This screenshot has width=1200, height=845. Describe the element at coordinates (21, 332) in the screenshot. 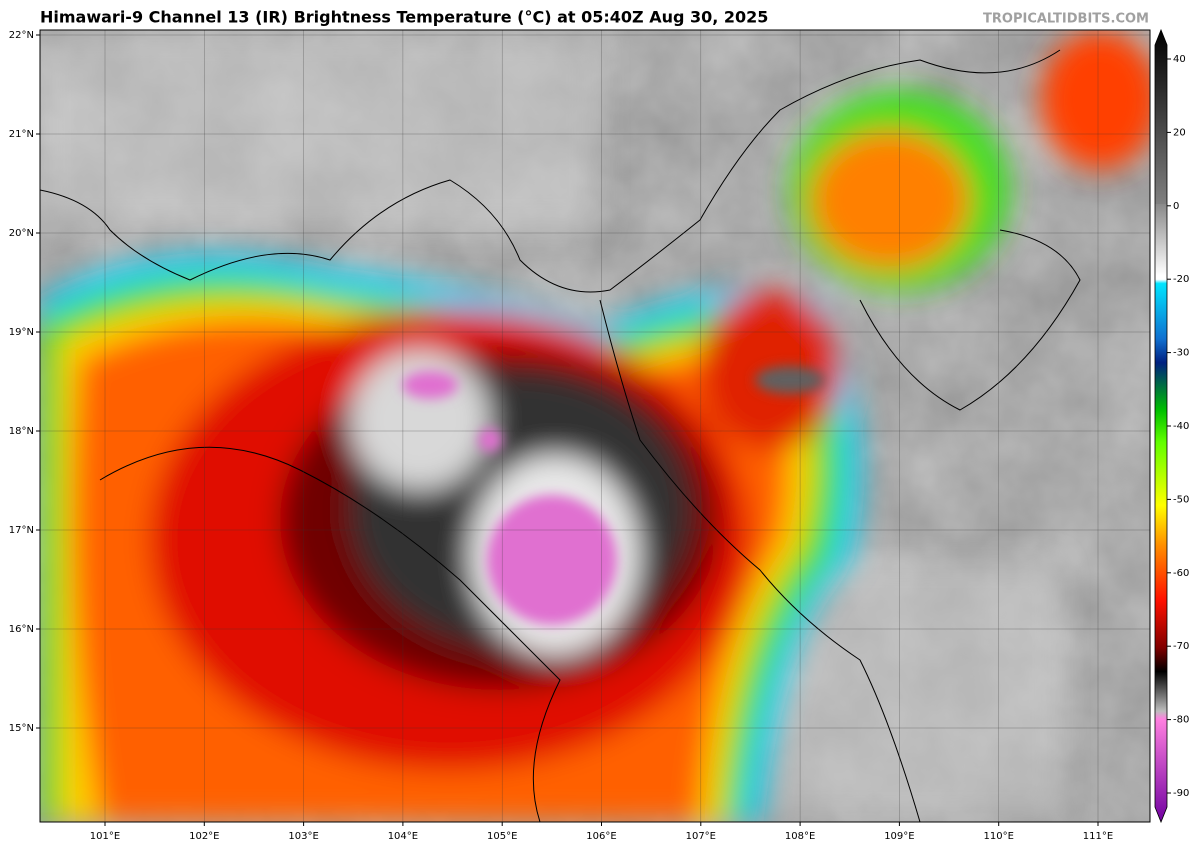

I see `lat-label: 19°N` at that location.